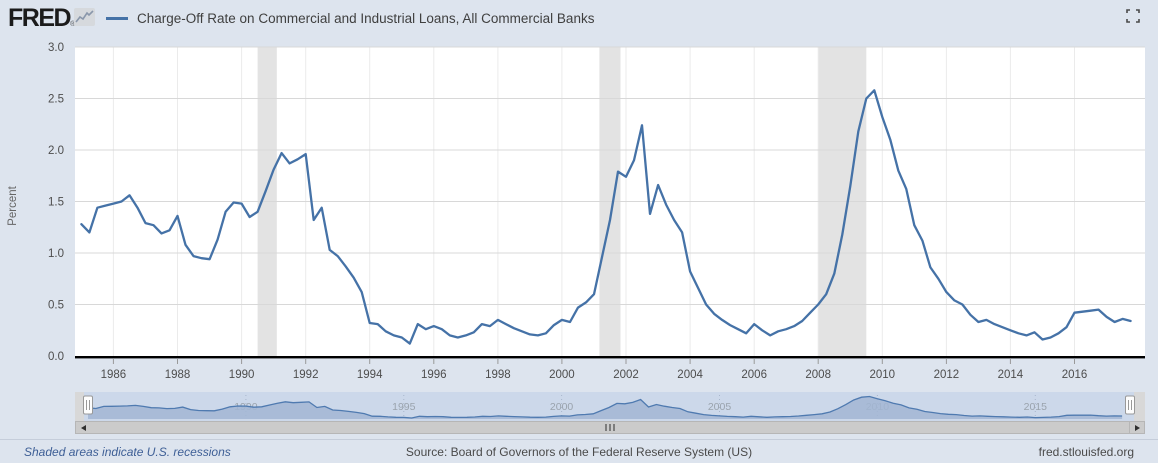 The image size is (1158, 463). Describe the element at coordinates (626, 375) in the screenshot. I see `x-tick-label: 2002` at that location.